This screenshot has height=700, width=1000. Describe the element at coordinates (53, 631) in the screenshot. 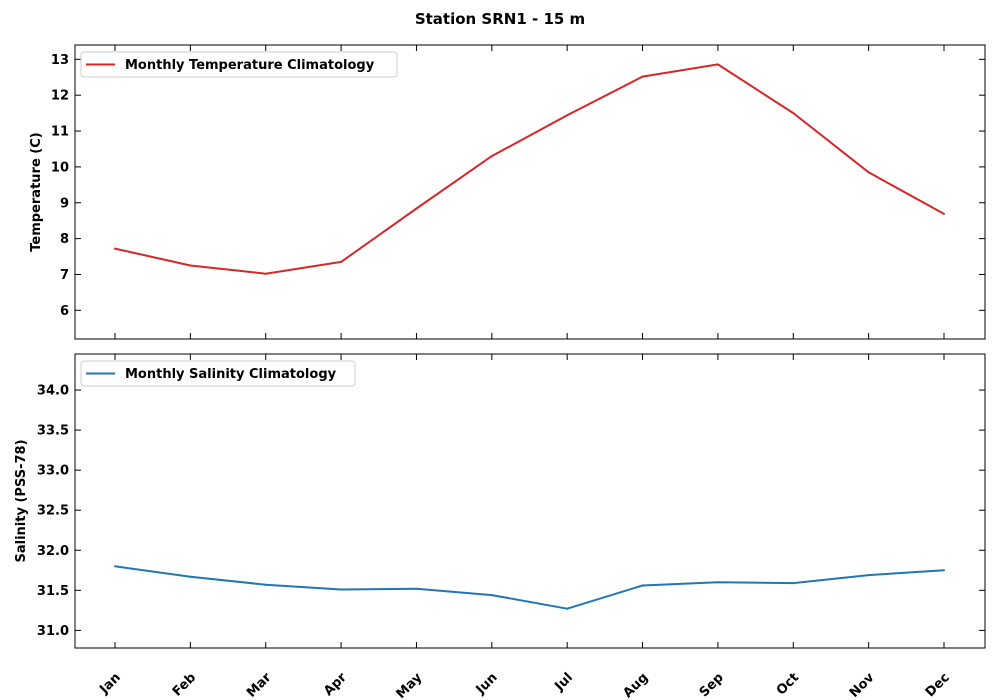

I see `y-tick-label: 31.0` at that location.